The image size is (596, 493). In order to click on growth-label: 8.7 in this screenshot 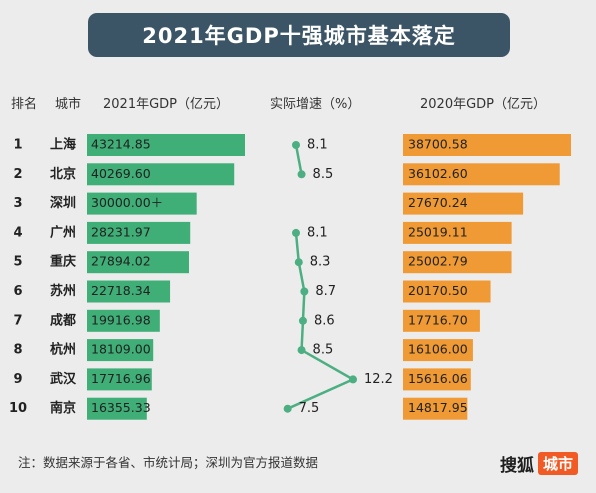, I will do `click(325, 291)`.